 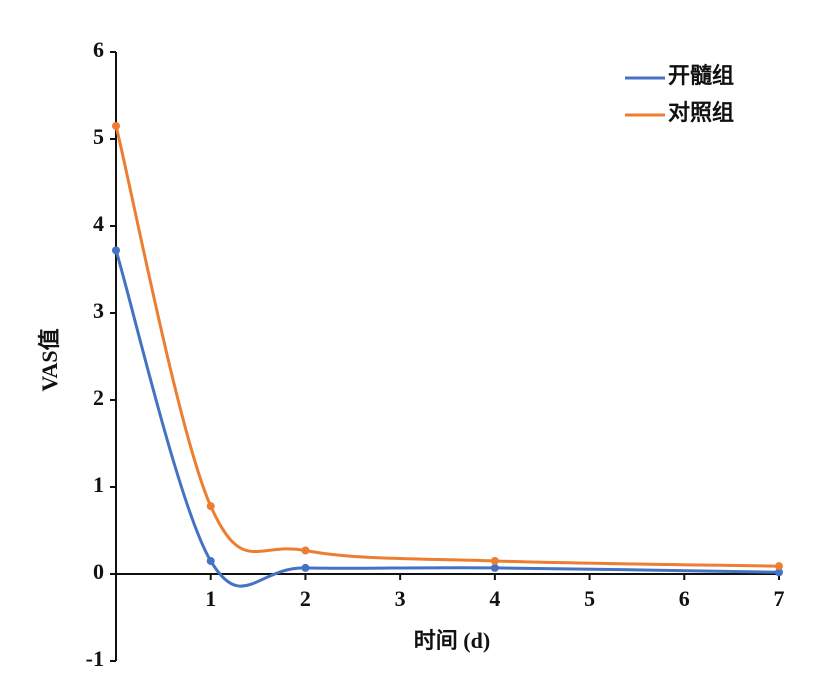 What do you see at coordinates (305, 598) in the screenshot?
I see `x-tick-label: 2` at bounding box center [305, 598].